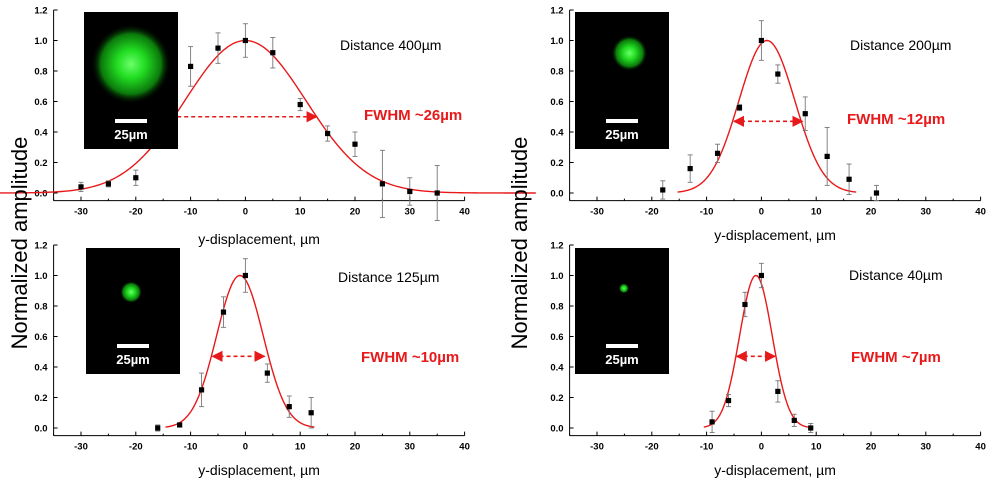 The image size is (987, 487). What do you see at coordinates (19, 243) in the screenshot?
I see `y-axis-label-left: Normalized amplitude` at bounding box center [19, 243].